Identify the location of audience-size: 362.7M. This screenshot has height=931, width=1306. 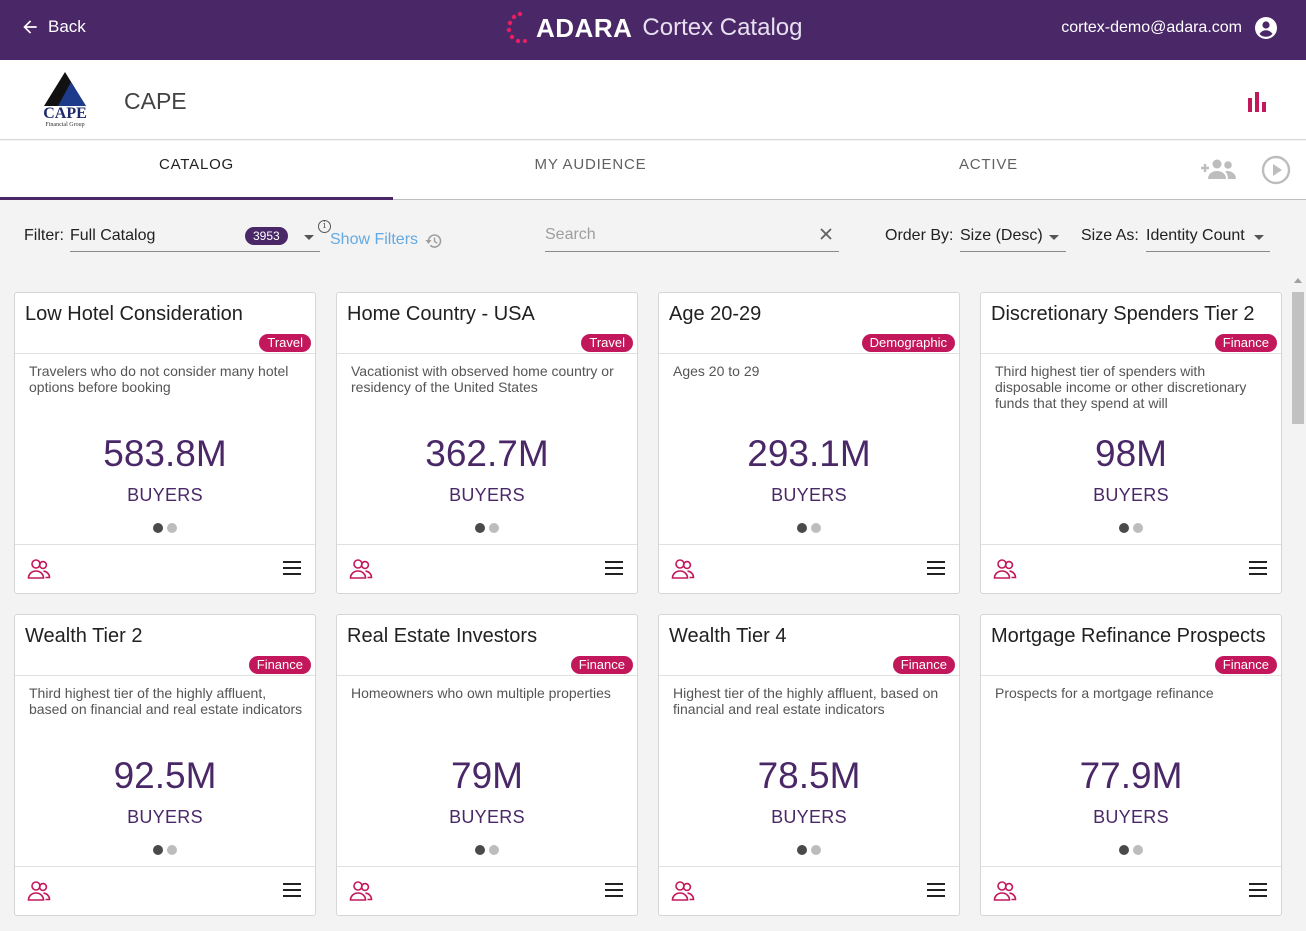
(487, 453).